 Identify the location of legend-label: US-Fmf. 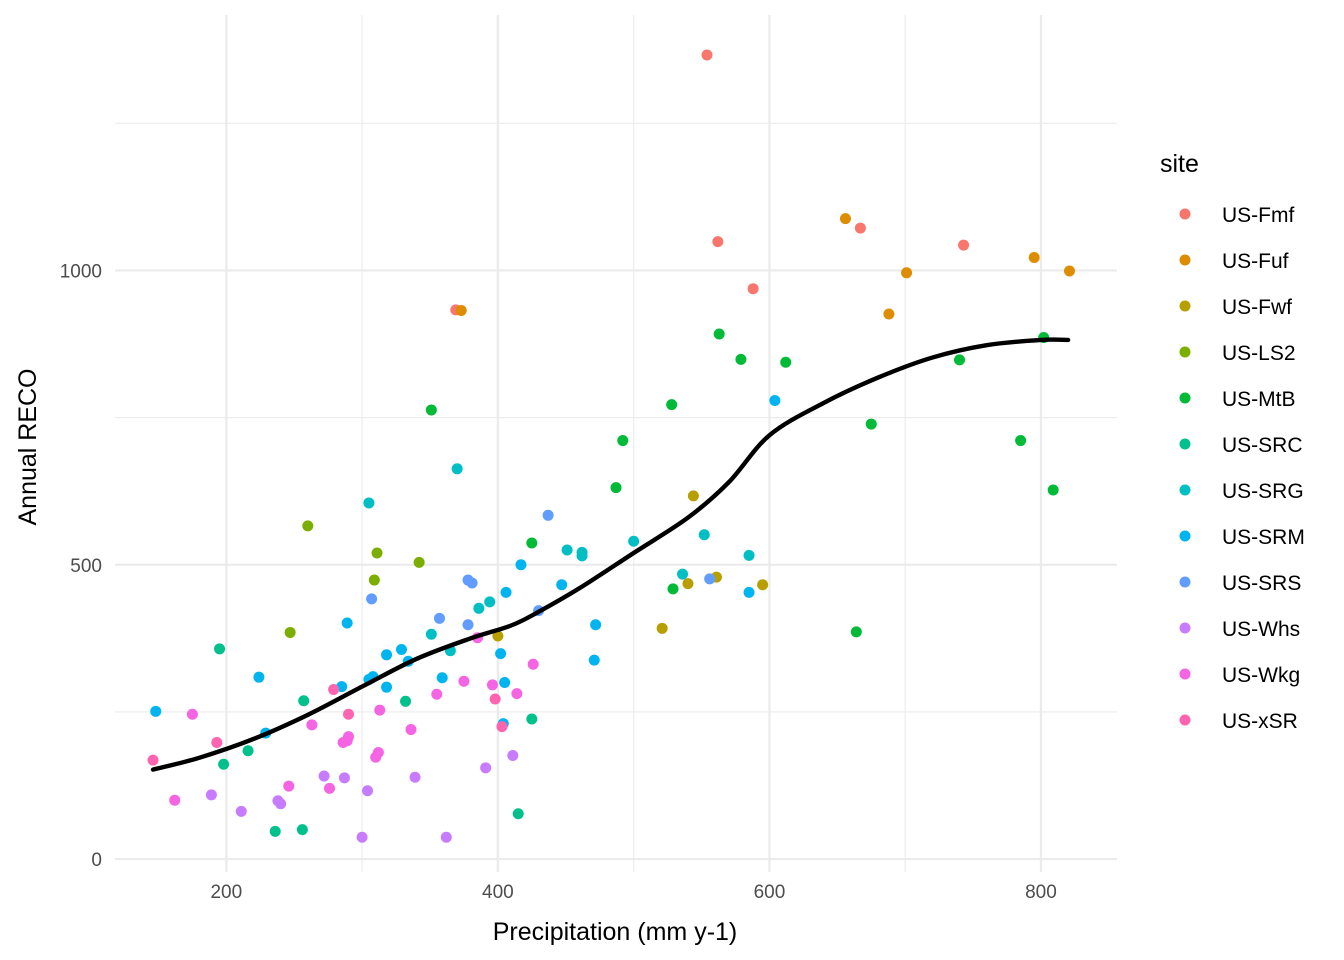
(1258, 215).